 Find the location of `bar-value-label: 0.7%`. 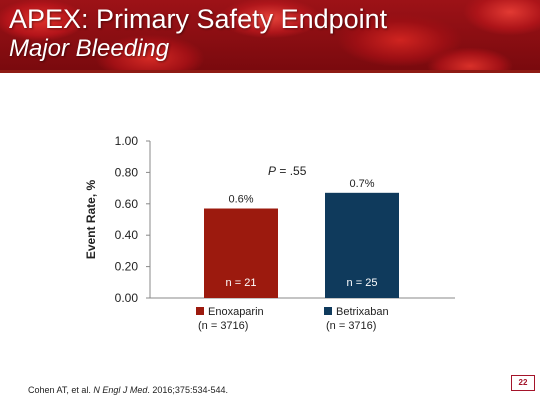

bar-value-label: 0.7% is located at coordinates (361, 184).